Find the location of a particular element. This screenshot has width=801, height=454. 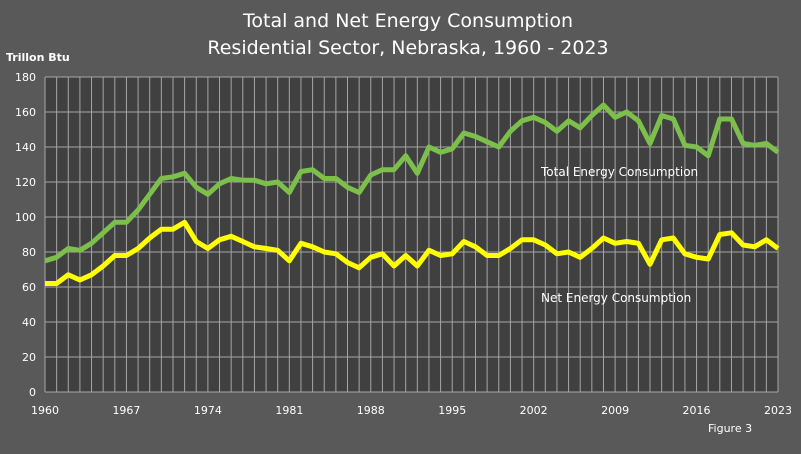

figure-number: Figure 3 is located at coordinates (730, 428).